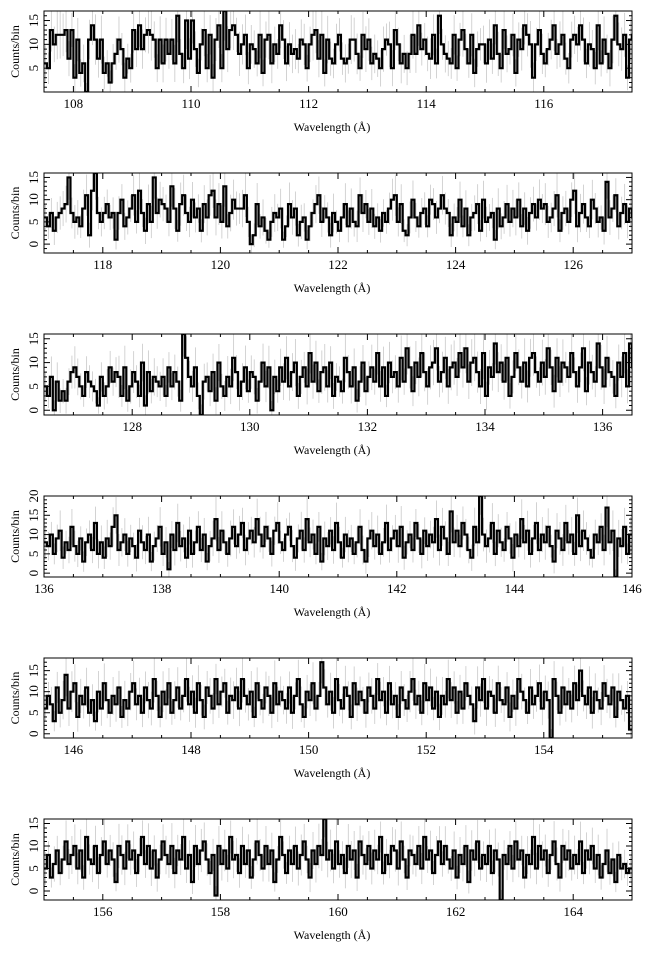  What do you see at coordinates (308, 103) in the screenshot?
I see `x-tick-label: 112` at bounding box center [308, 103].